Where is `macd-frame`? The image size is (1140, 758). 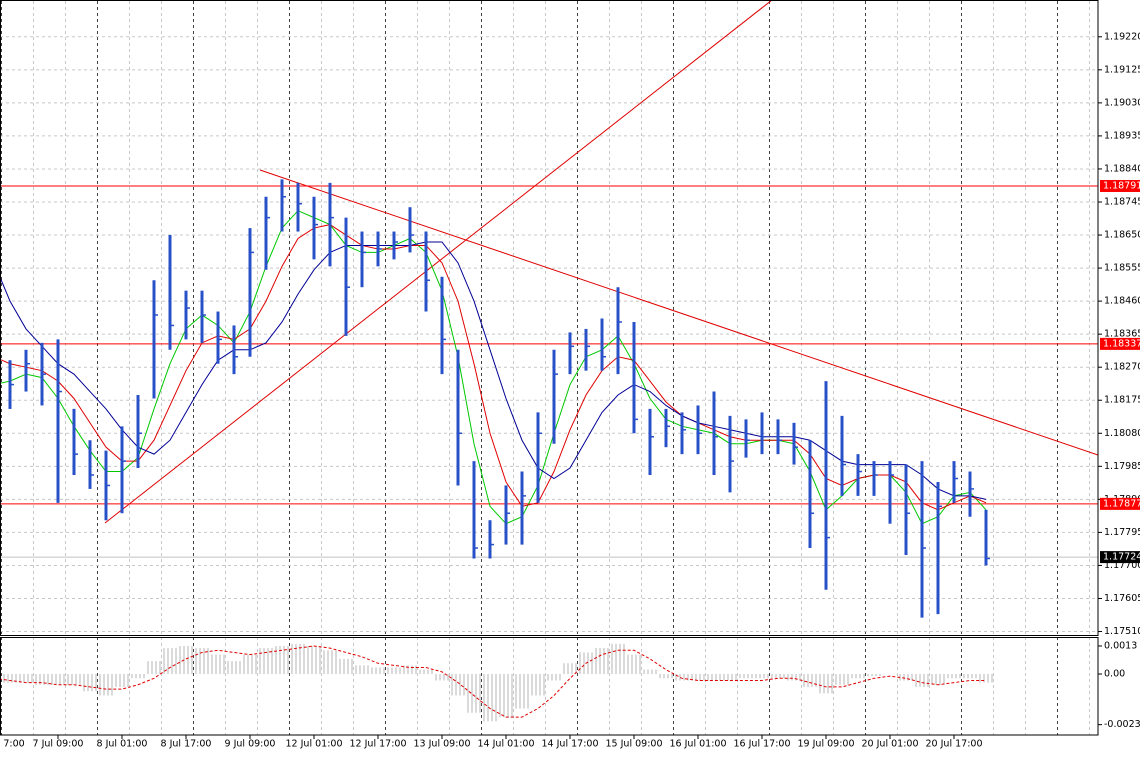
macd-frame is located at coordinates (549, 686).